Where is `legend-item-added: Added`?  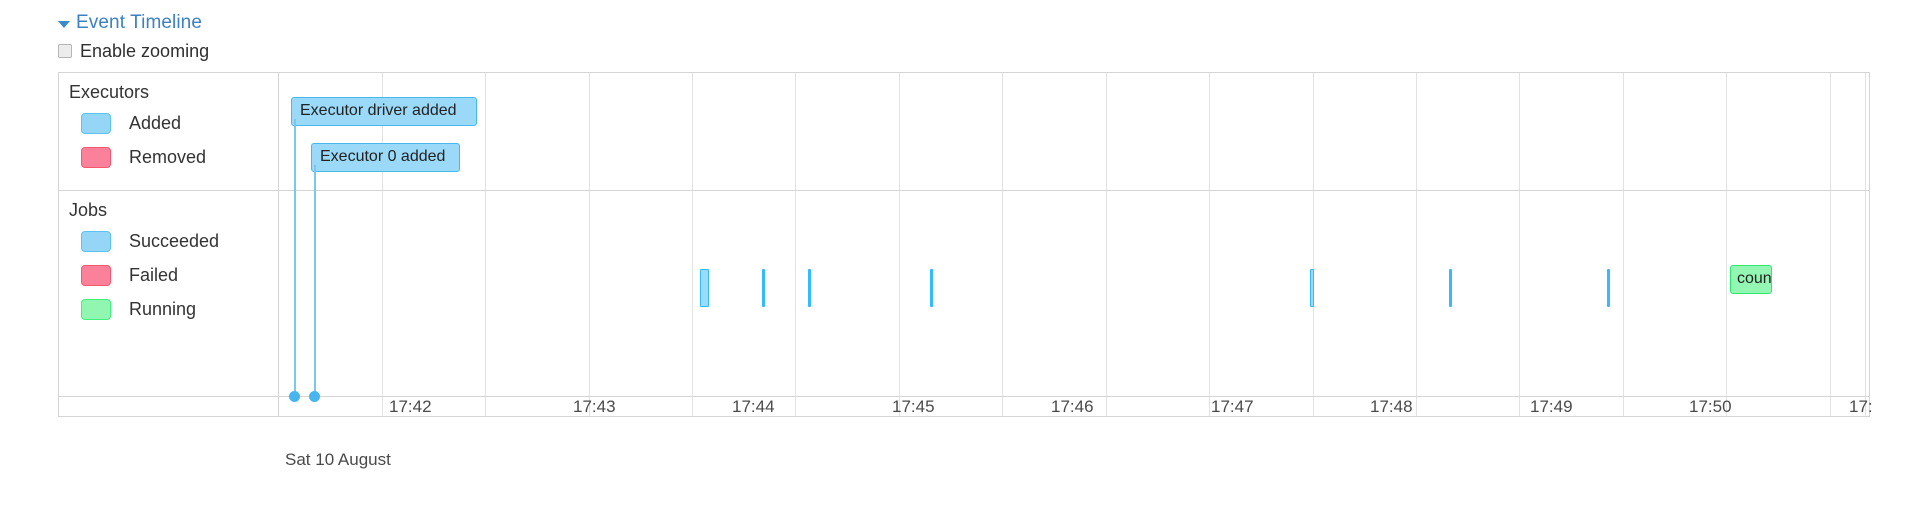
legend-item-added: Added is located at coordinates (173, 123).